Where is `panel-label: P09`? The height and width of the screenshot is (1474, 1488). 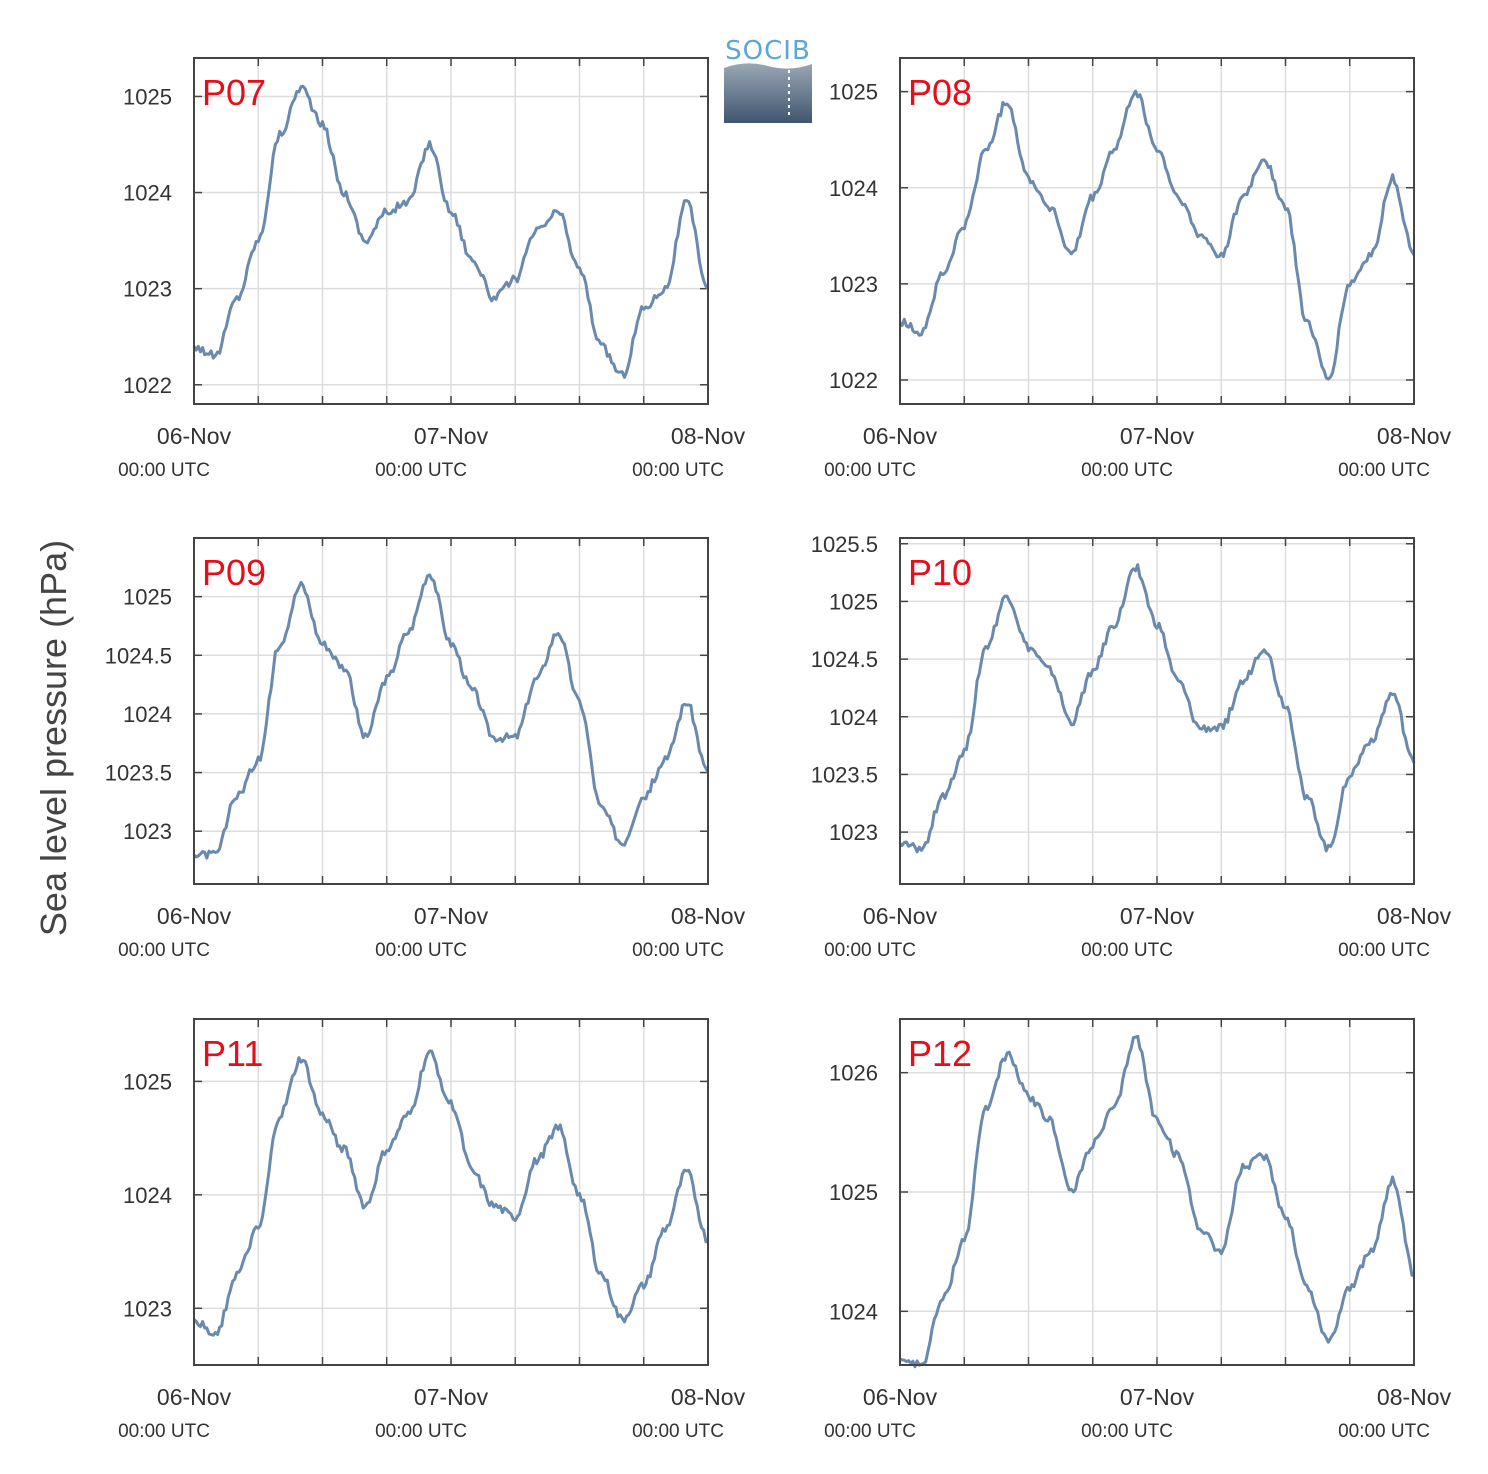
panel-label: P09 is located at coordinates (234, 572).